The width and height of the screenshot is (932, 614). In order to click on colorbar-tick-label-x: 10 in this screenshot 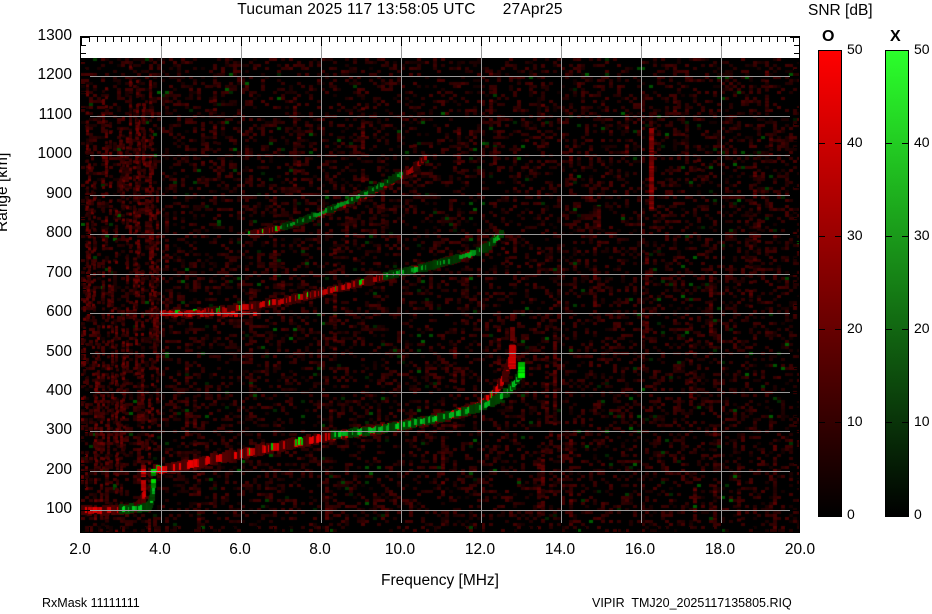, I will do `click(922, 421)`.